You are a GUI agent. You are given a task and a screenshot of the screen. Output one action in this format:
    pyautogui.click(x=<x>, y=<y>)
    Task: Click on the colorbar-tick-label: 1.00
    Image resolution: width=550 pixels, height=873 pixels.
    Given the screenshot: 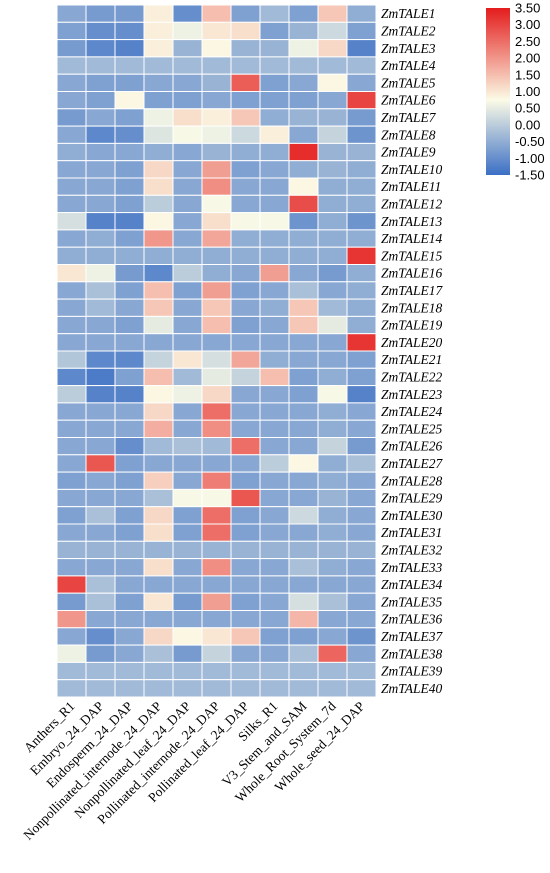 What is the action you would take?
    pyautogui.click(x=527, y=91)
    